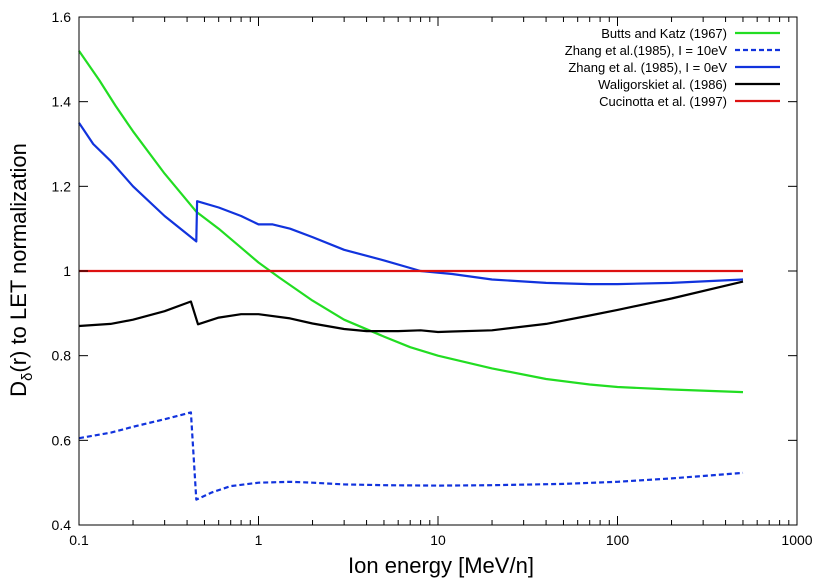 The height and width of the screenshot is (581, 830). I want to click on legend-label-5: Cucinotta et al. (1997), so click(663, 101).